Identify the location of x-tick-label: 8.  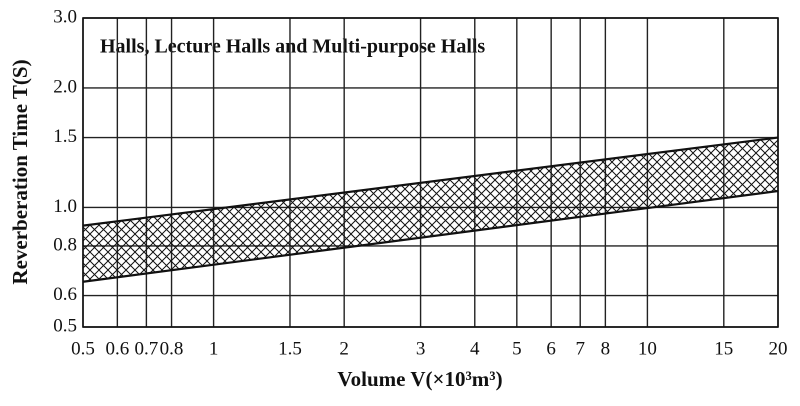
(606, 348).